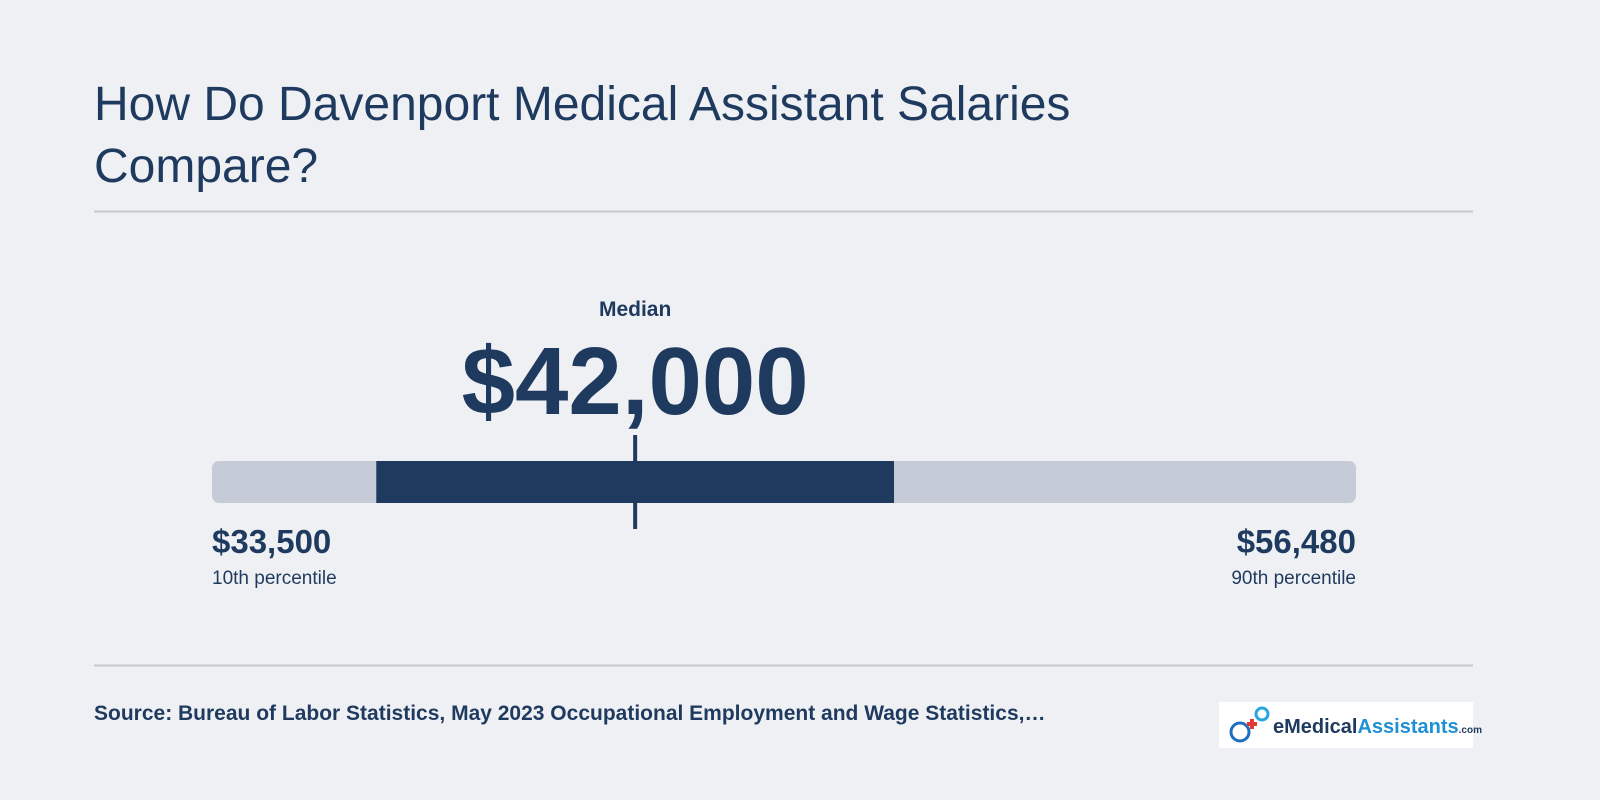 This screenshot has width=1600, height=800. I want to click on median-value: $42,000, so click(635, 381).